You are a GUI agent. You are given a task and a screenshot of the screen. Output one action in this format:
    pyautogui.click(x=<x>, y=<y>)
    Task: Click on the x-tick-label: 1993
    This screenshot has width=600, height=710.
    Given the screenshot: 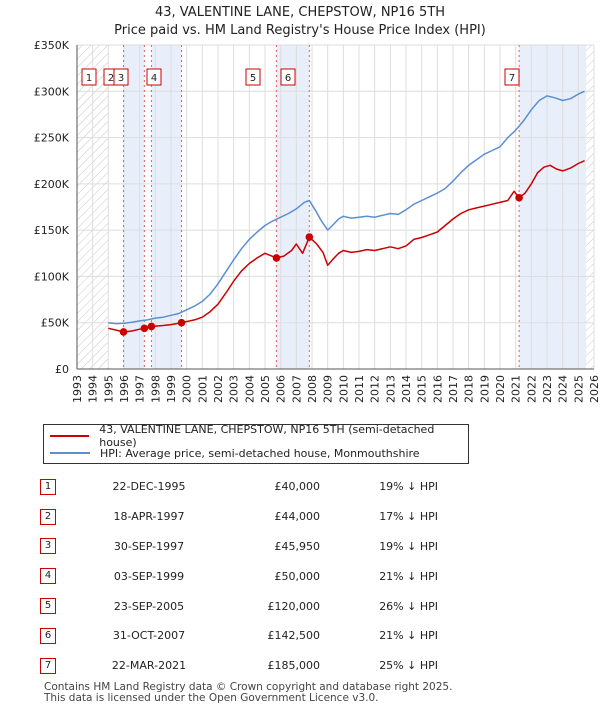 What is the action you would take?
    pyautogui.click(x=77, y=389)
    